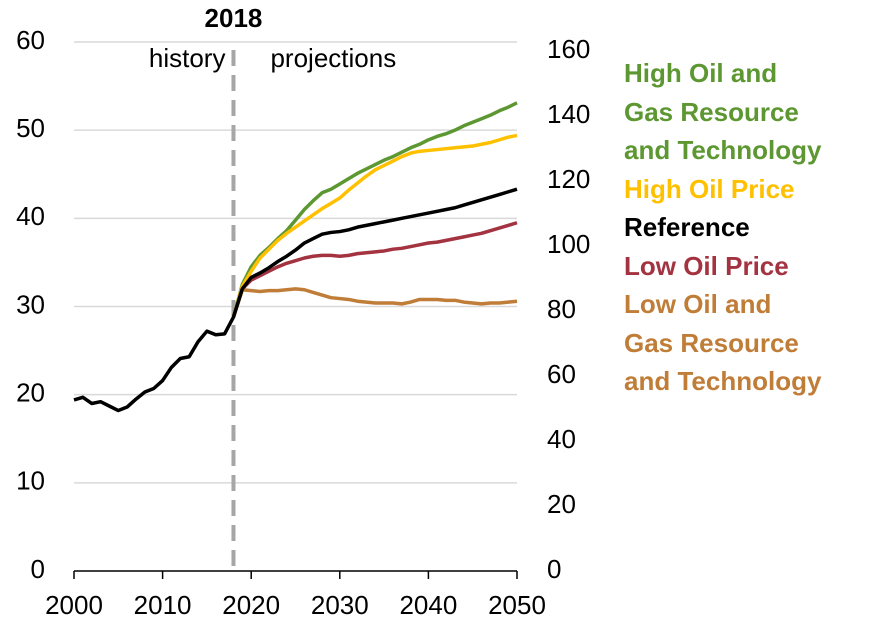 The image size is (872, 621). What do you see at coordinates (568, 179) in the screenshot?
I see `y2-tick-label: 120` at bounding box center [568, 179].